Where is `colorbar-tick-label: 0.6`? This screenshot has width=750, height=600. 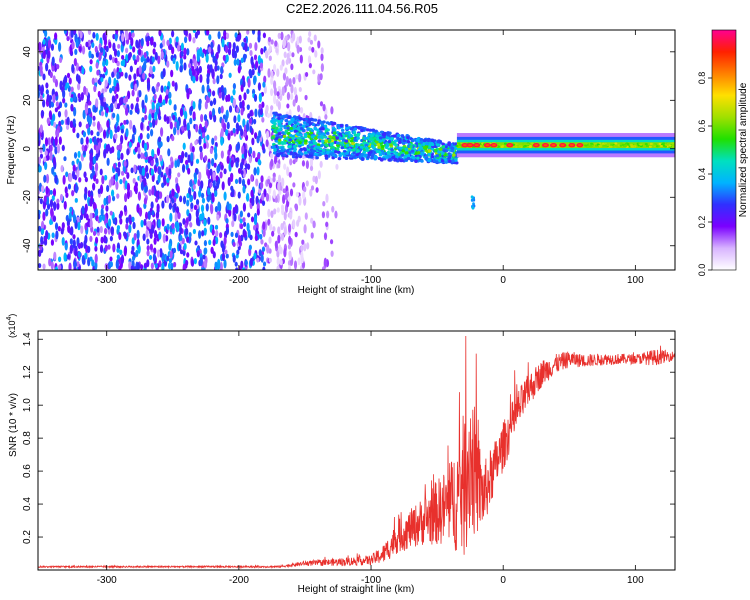 colorbar-tick-label: 0.6 is located at coordinates (702, 126).